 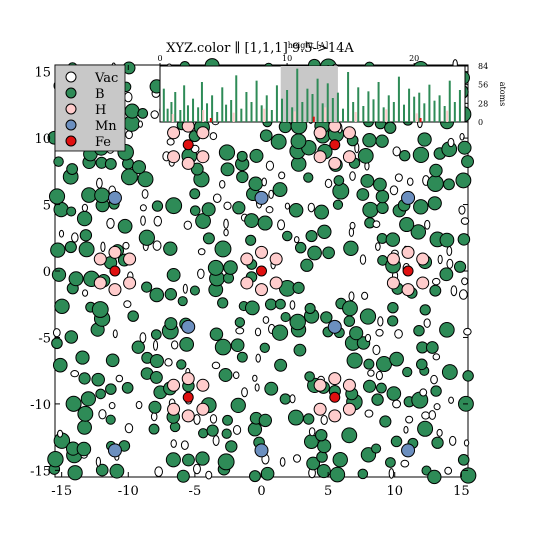 What do you see at coordinates (100, 94) in the screenshot?
I see `legend-label-b: B` at bounding box center [100, 94].